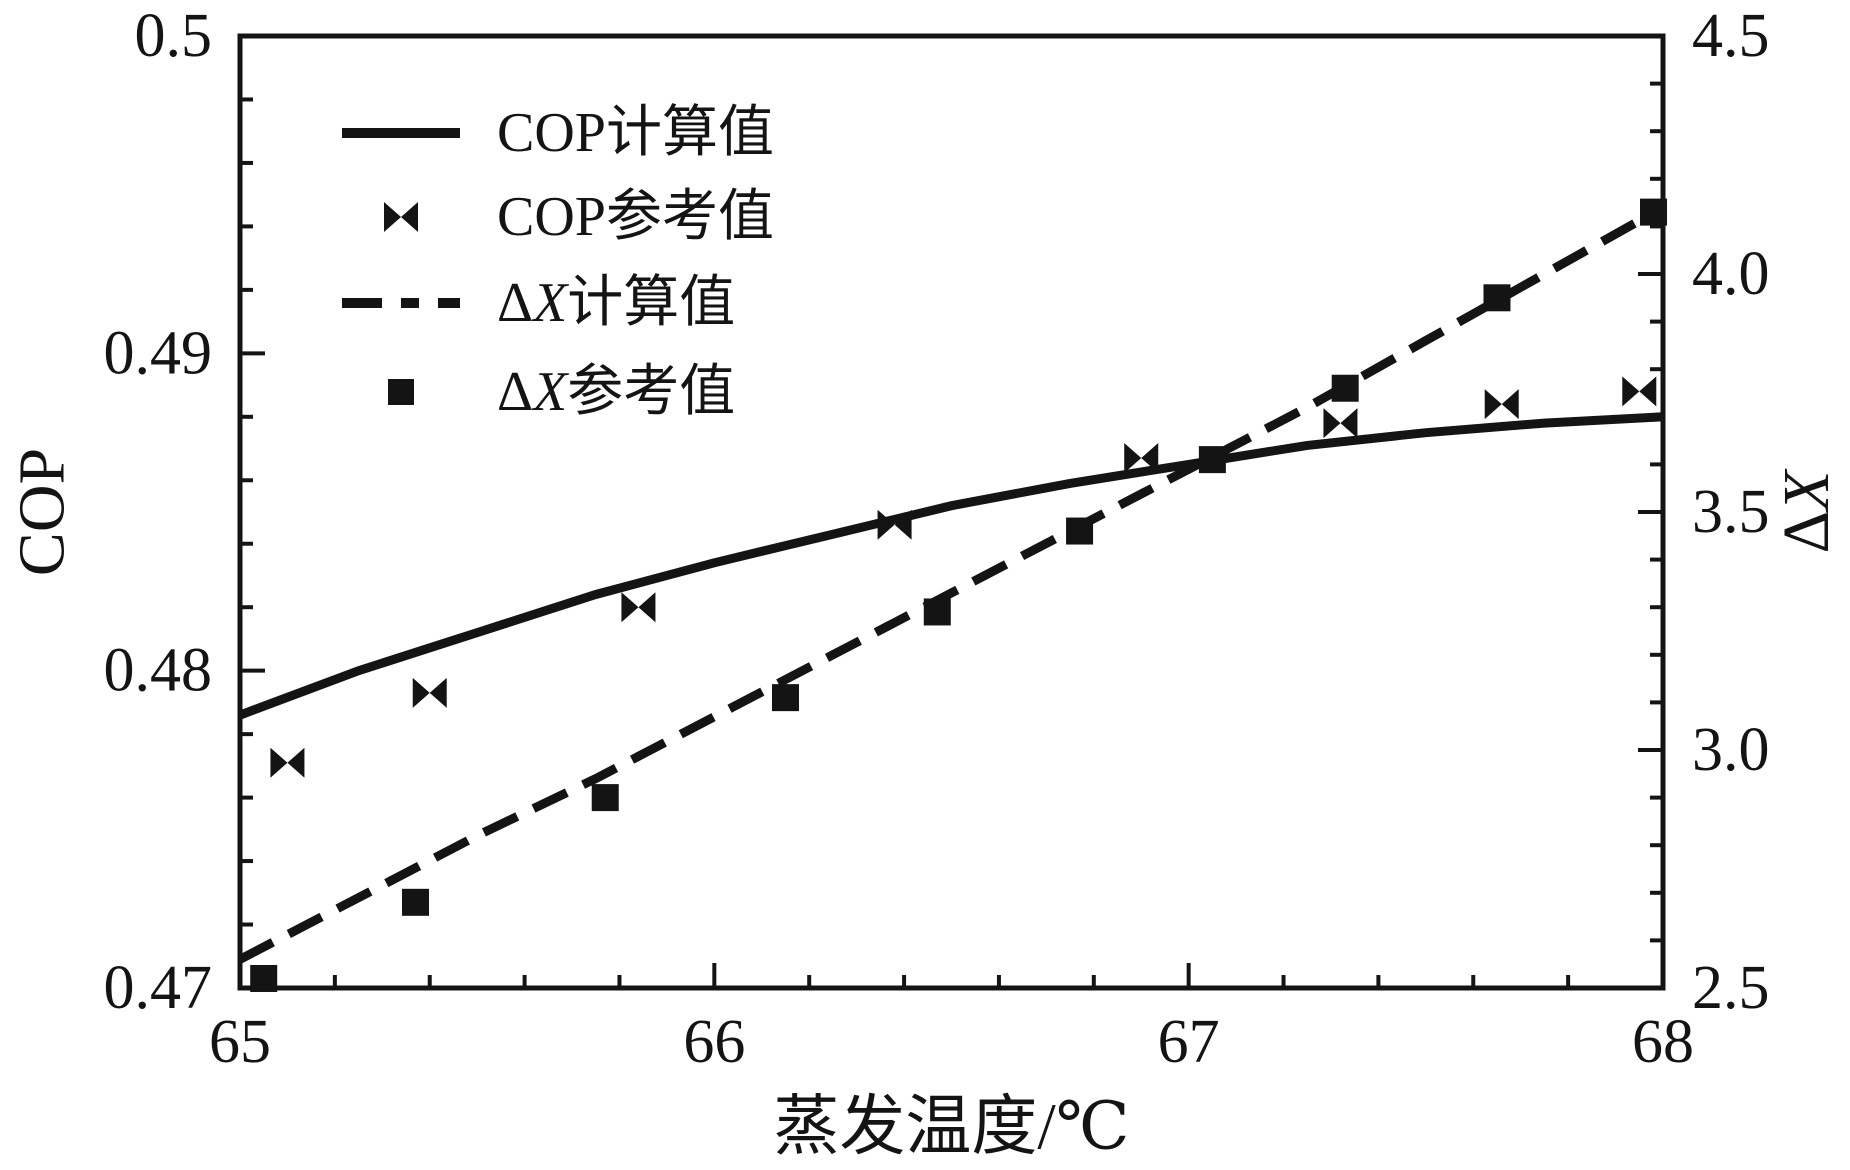 The image size is (1850, 1170). I want to click on x-axis-ticks, so click(951, 975).